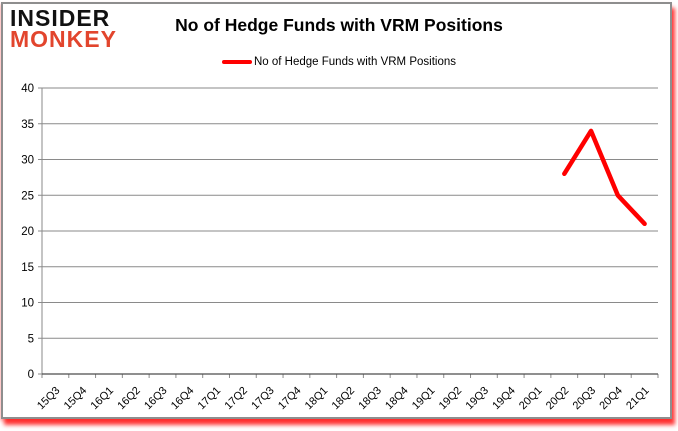  What do you see at coordinates (27, 161) in the screenshot?
I see `y-tick-label: 30` at bounding box center [27, 161].